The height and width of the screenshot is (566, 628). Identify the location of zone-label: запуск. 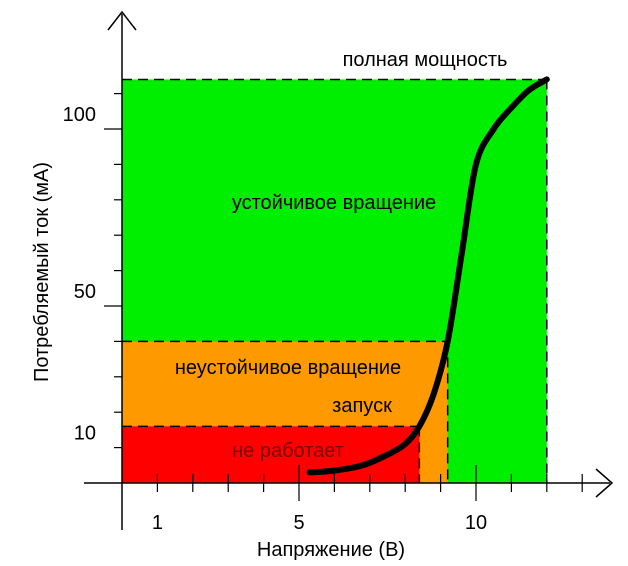
(362, 406).